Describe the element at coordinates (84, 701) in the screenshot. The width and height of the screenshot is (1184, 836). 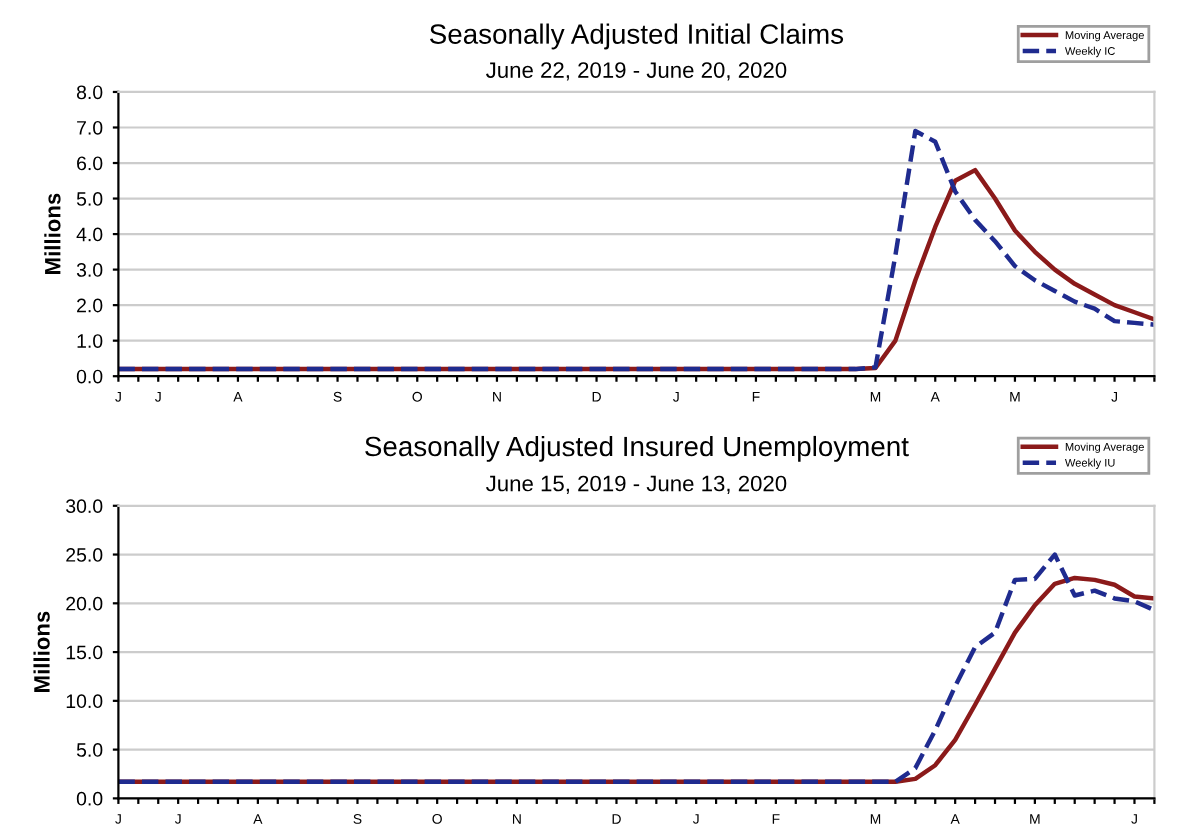
I see `y-tick-label: 10.0` at that location.